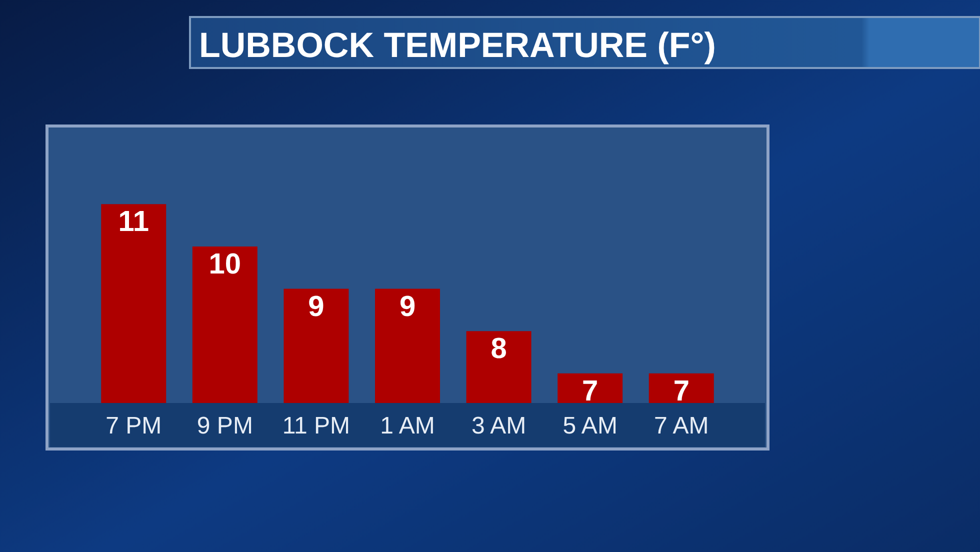 Image resolution: width=980 pixels, height=552 pixels. What do you see at coordinates (498, 349) in the screenshot?
I see `data-label: 8` at bounding box center [498, 349].